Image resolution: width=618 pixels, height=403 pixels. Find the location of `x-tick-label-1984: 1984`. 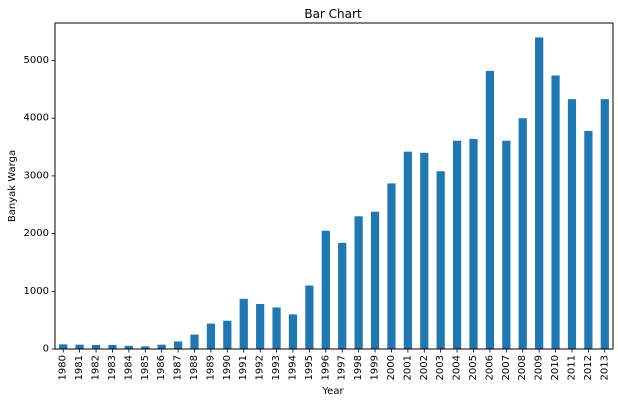

x-tick-label-1984: 1984 is located at coordinates (128, 367).